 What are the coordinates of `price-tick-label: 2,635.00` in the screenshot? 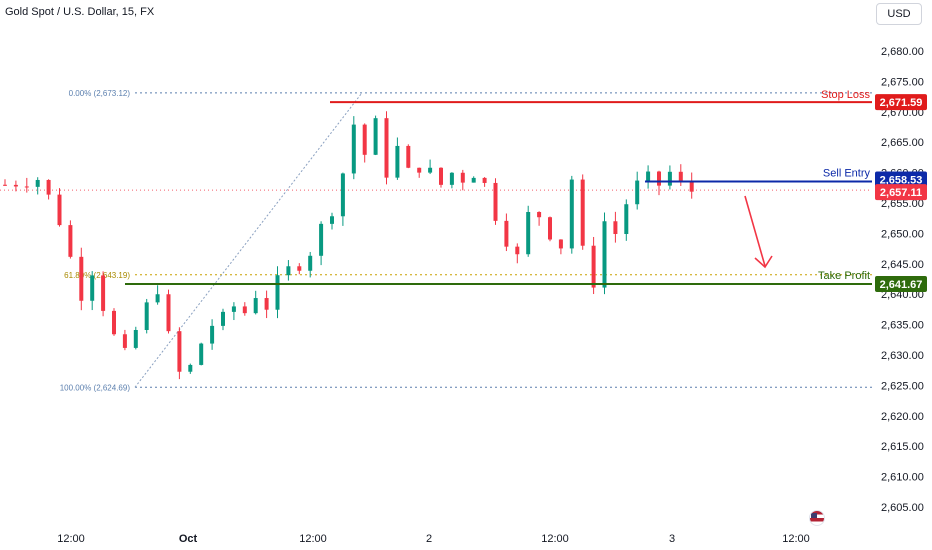 It's located at (902, 326).